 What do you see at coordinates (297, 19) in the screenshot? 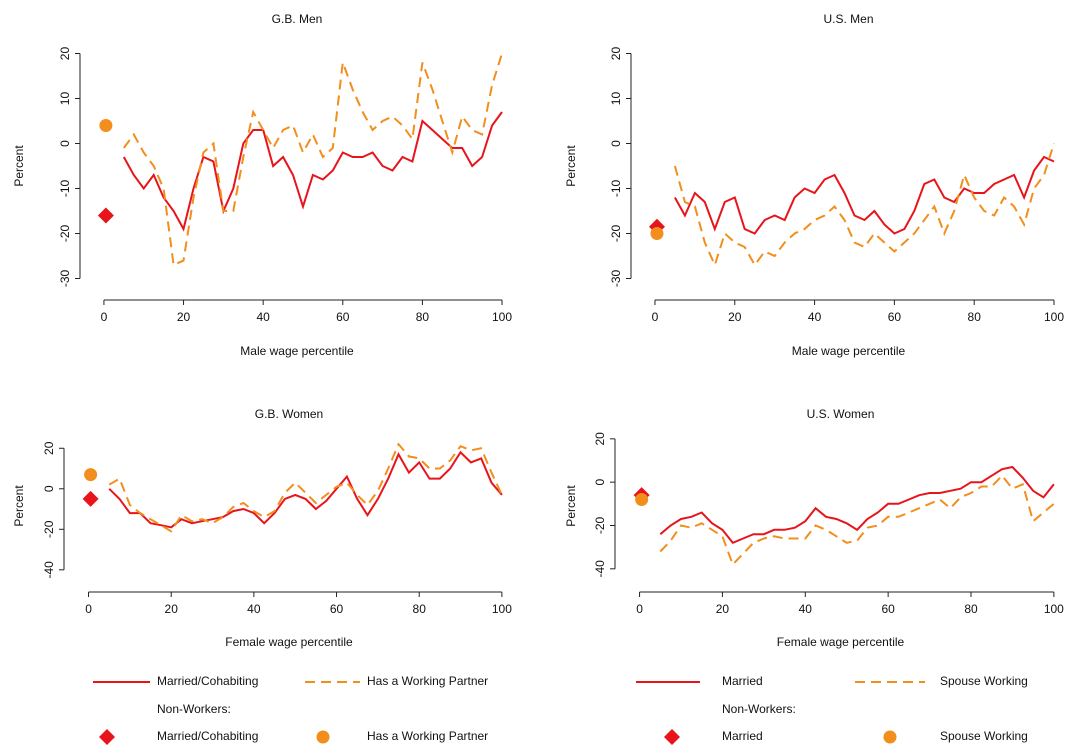
I see `chart-title: G.B. Men` at bounding box center [297, 19].